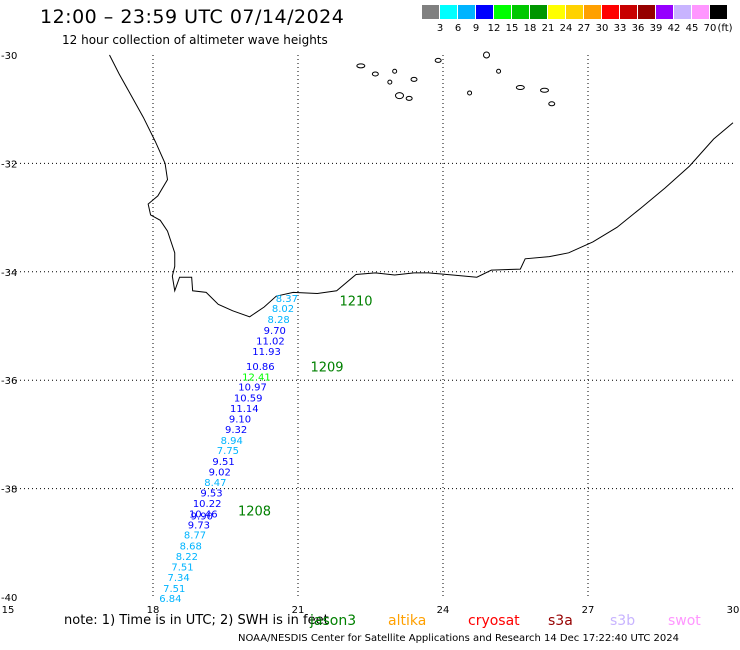 The image size is (740, 650). Describe the element at coordinates (9, 273) in the screenshot. I see `latitude-tick-label: -34` at that location.